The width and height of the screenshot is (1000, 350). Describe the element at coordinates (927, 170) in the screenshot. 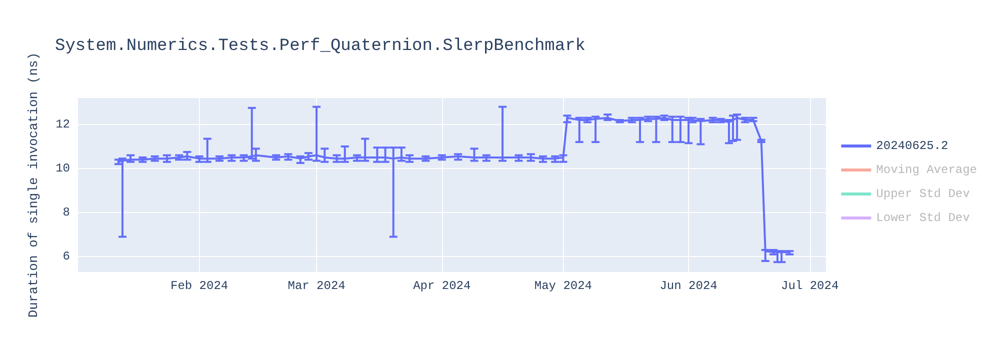

I see `legend-label: Moving Average` at that location.